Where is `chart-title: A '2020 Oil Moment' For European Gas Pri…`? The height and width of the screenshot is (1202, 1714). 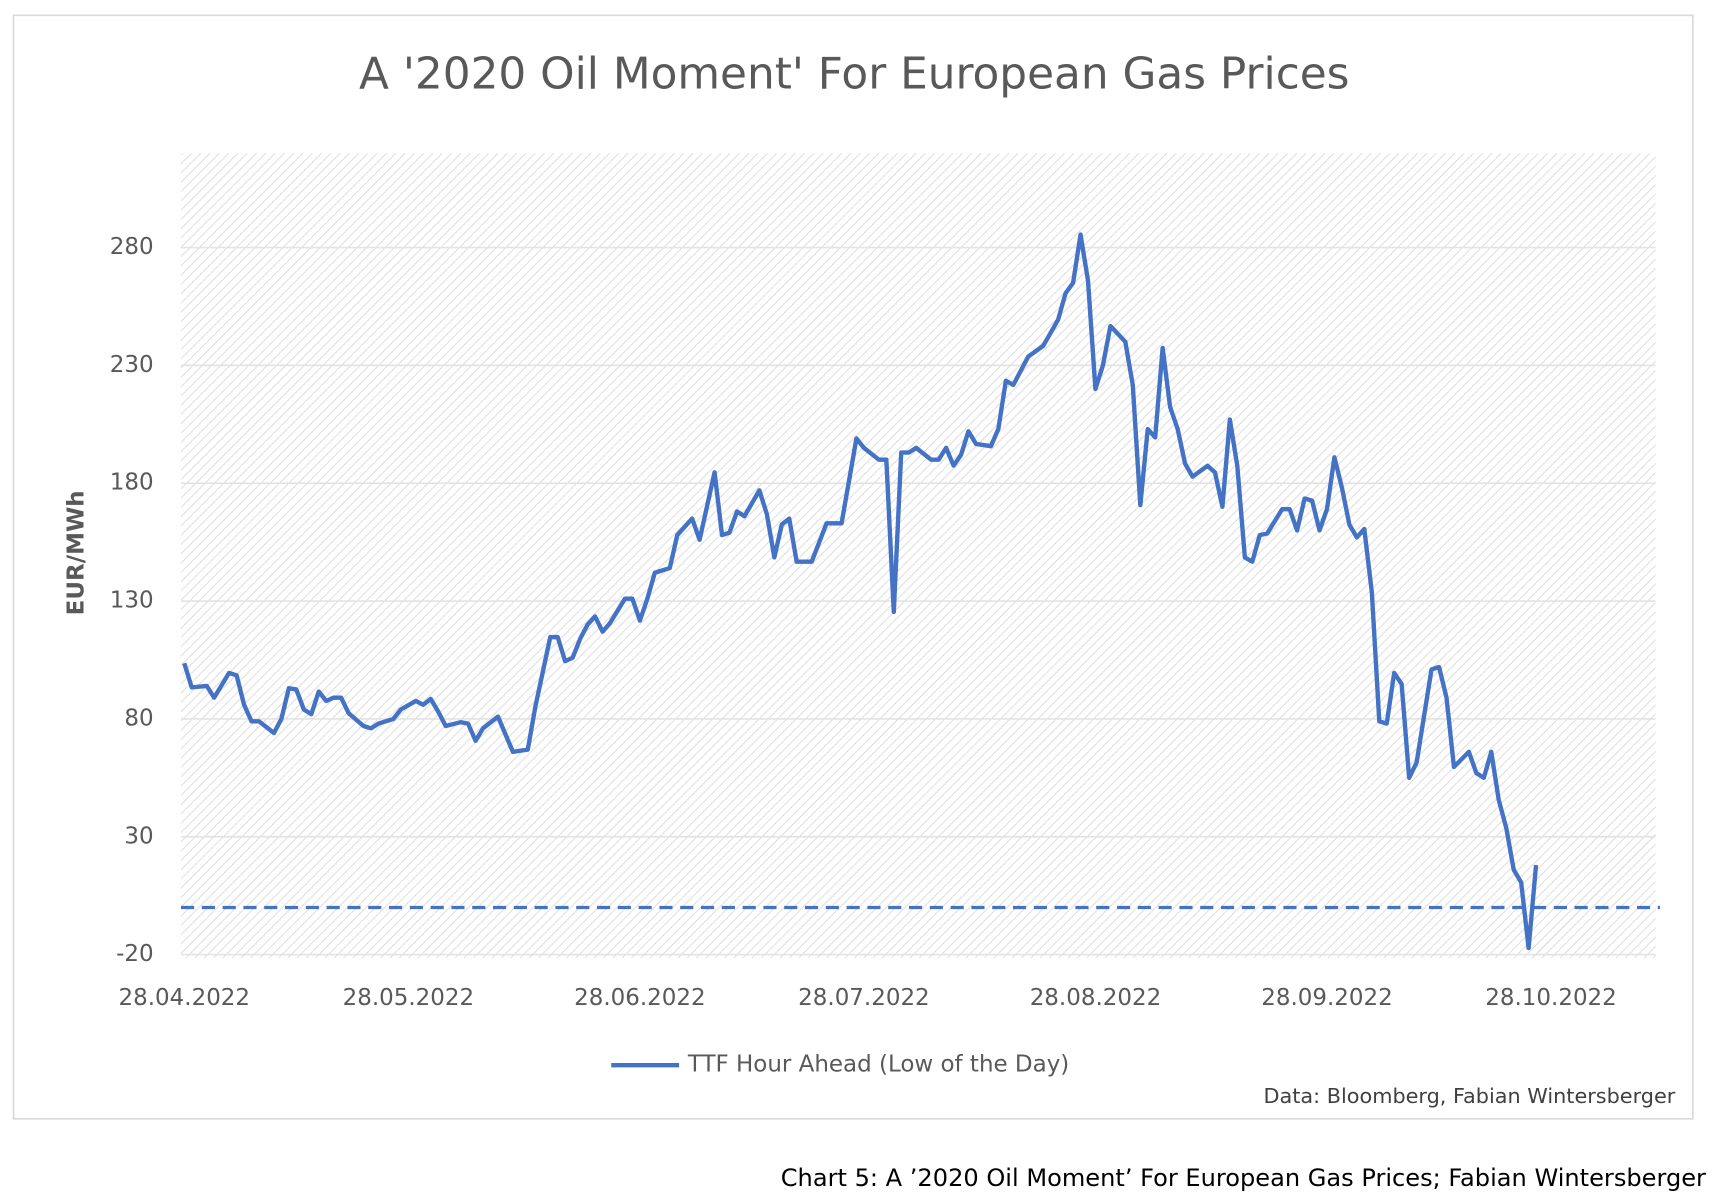 chart-title: A '2020 Oil Moment' For European Gas Pri… is located at coordinates (854, 74).